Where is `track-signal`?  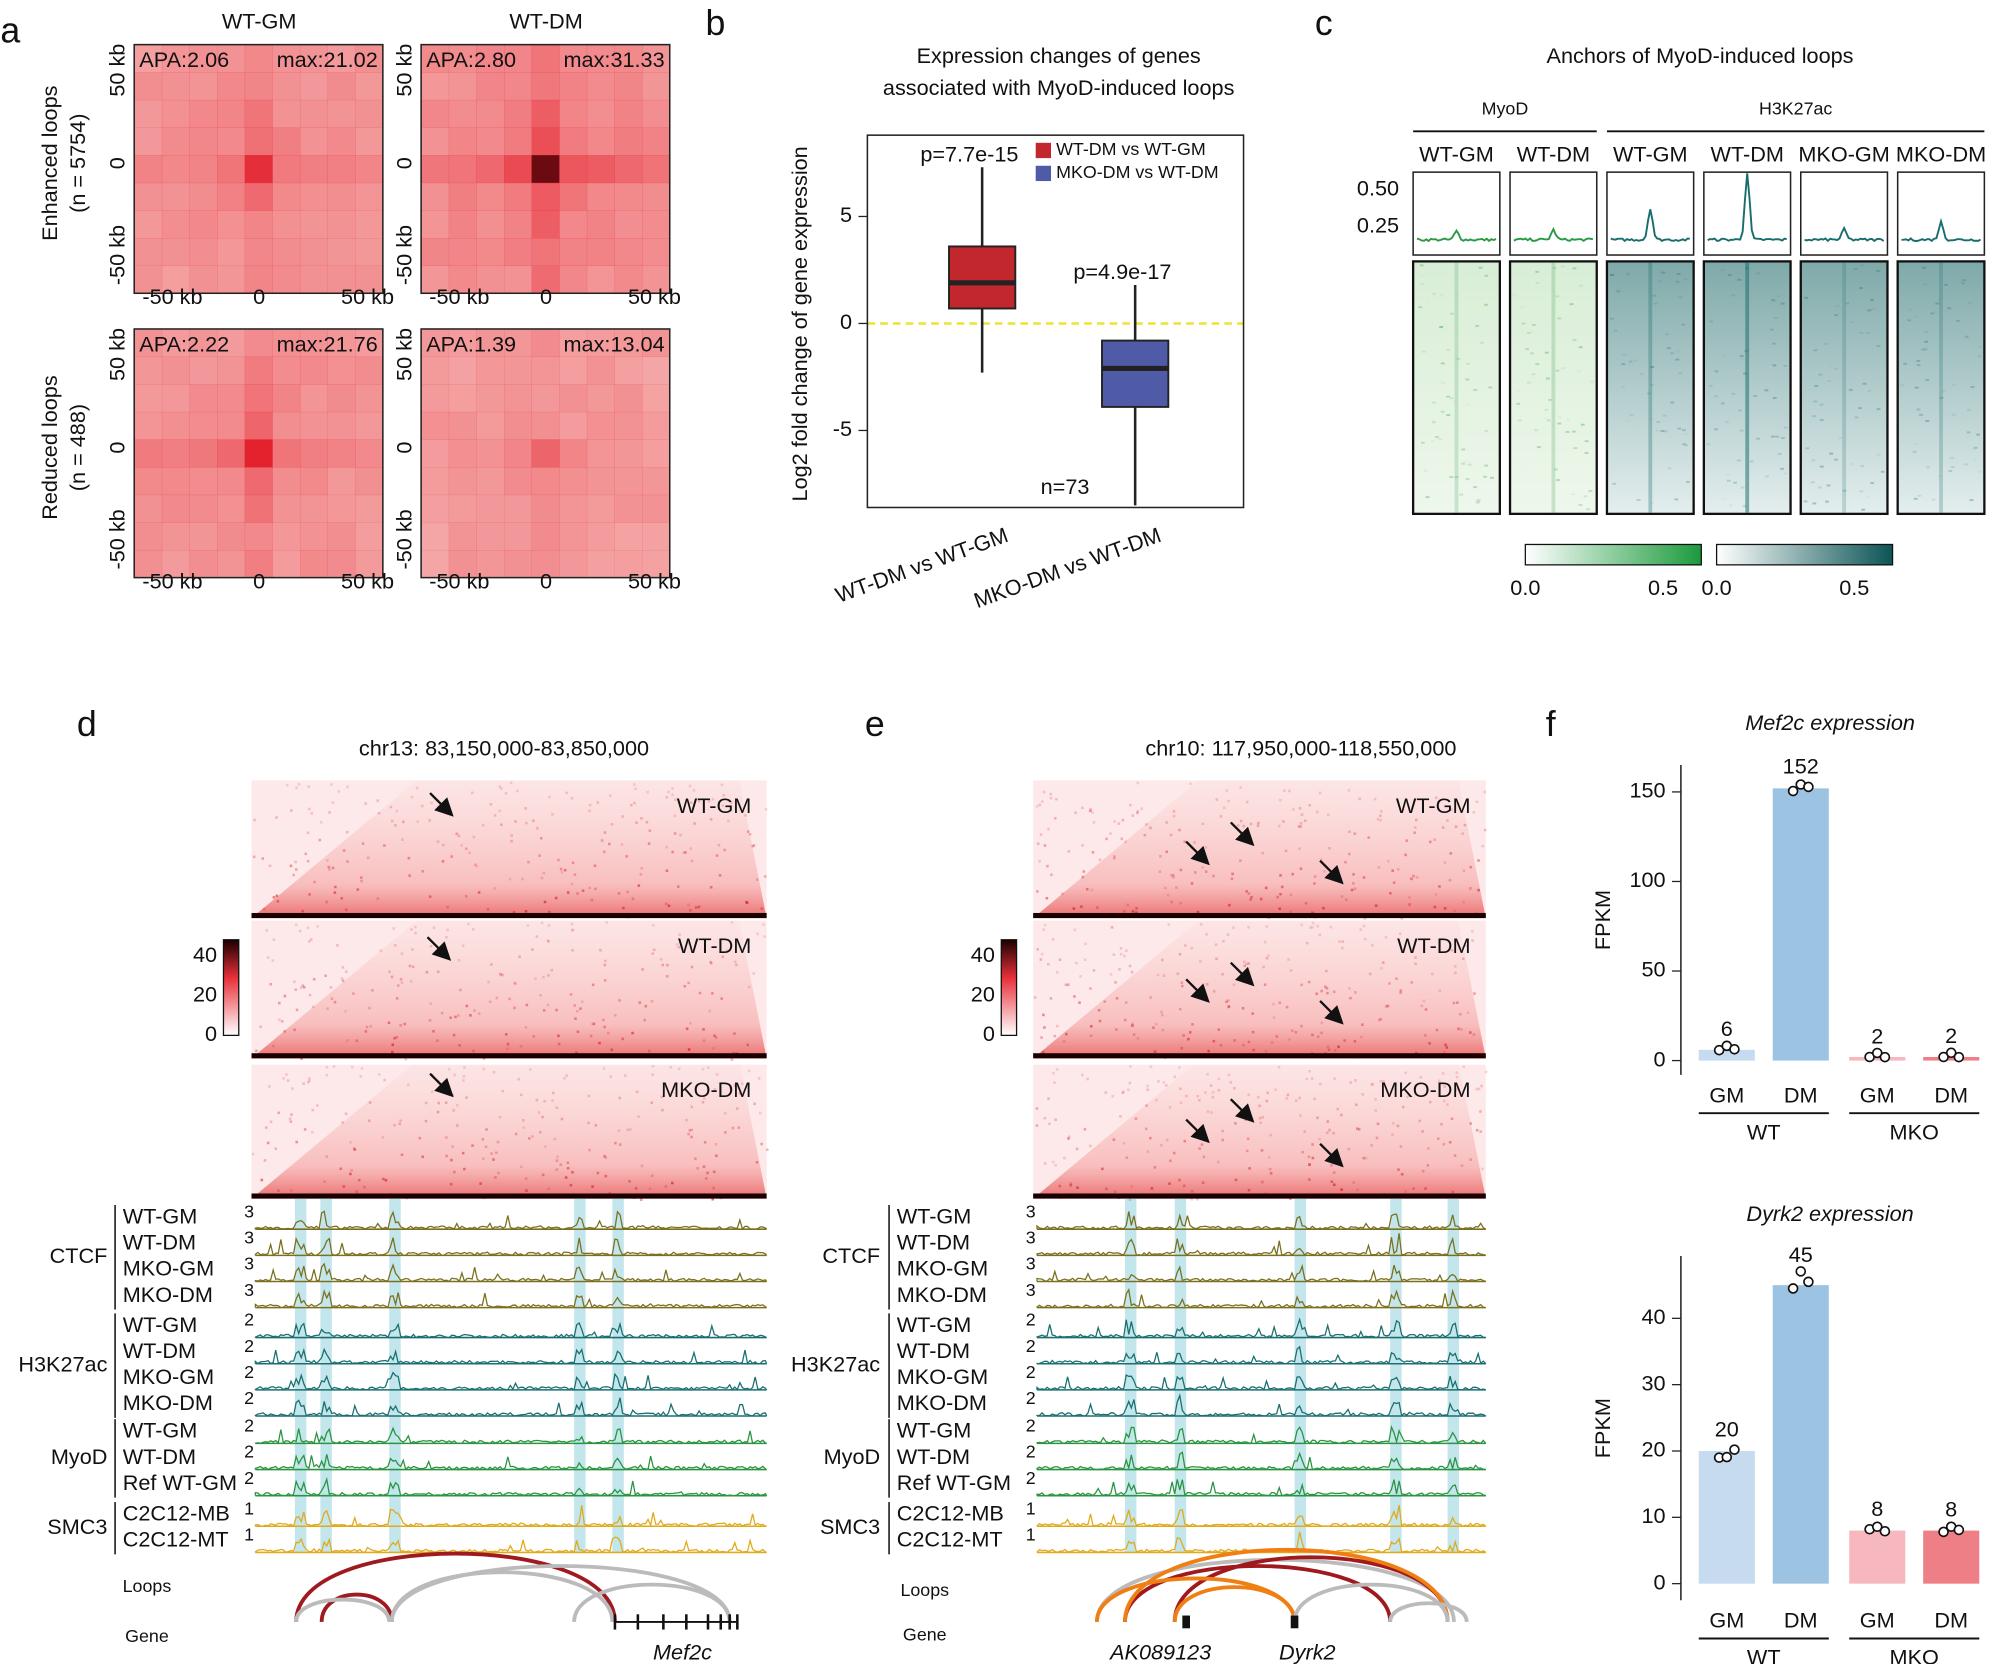 track-signal is located at coordinates (510, 1516).